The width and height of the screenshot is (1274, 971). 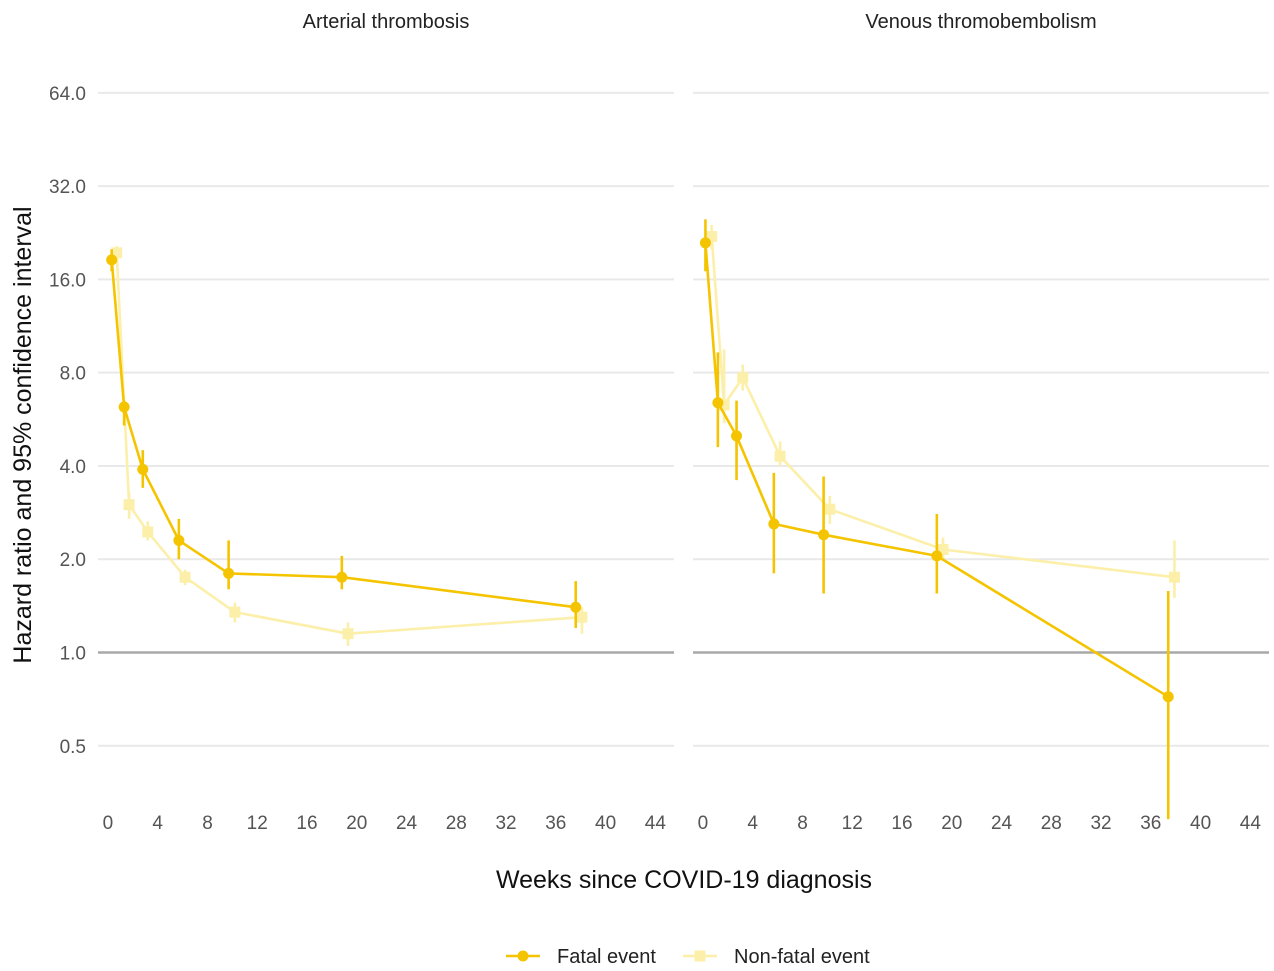 I want to click on x-tick-labels-arterial: 0 4 8 12 16 20 24 28 32 36 40 44, so click(x=385, y=823).